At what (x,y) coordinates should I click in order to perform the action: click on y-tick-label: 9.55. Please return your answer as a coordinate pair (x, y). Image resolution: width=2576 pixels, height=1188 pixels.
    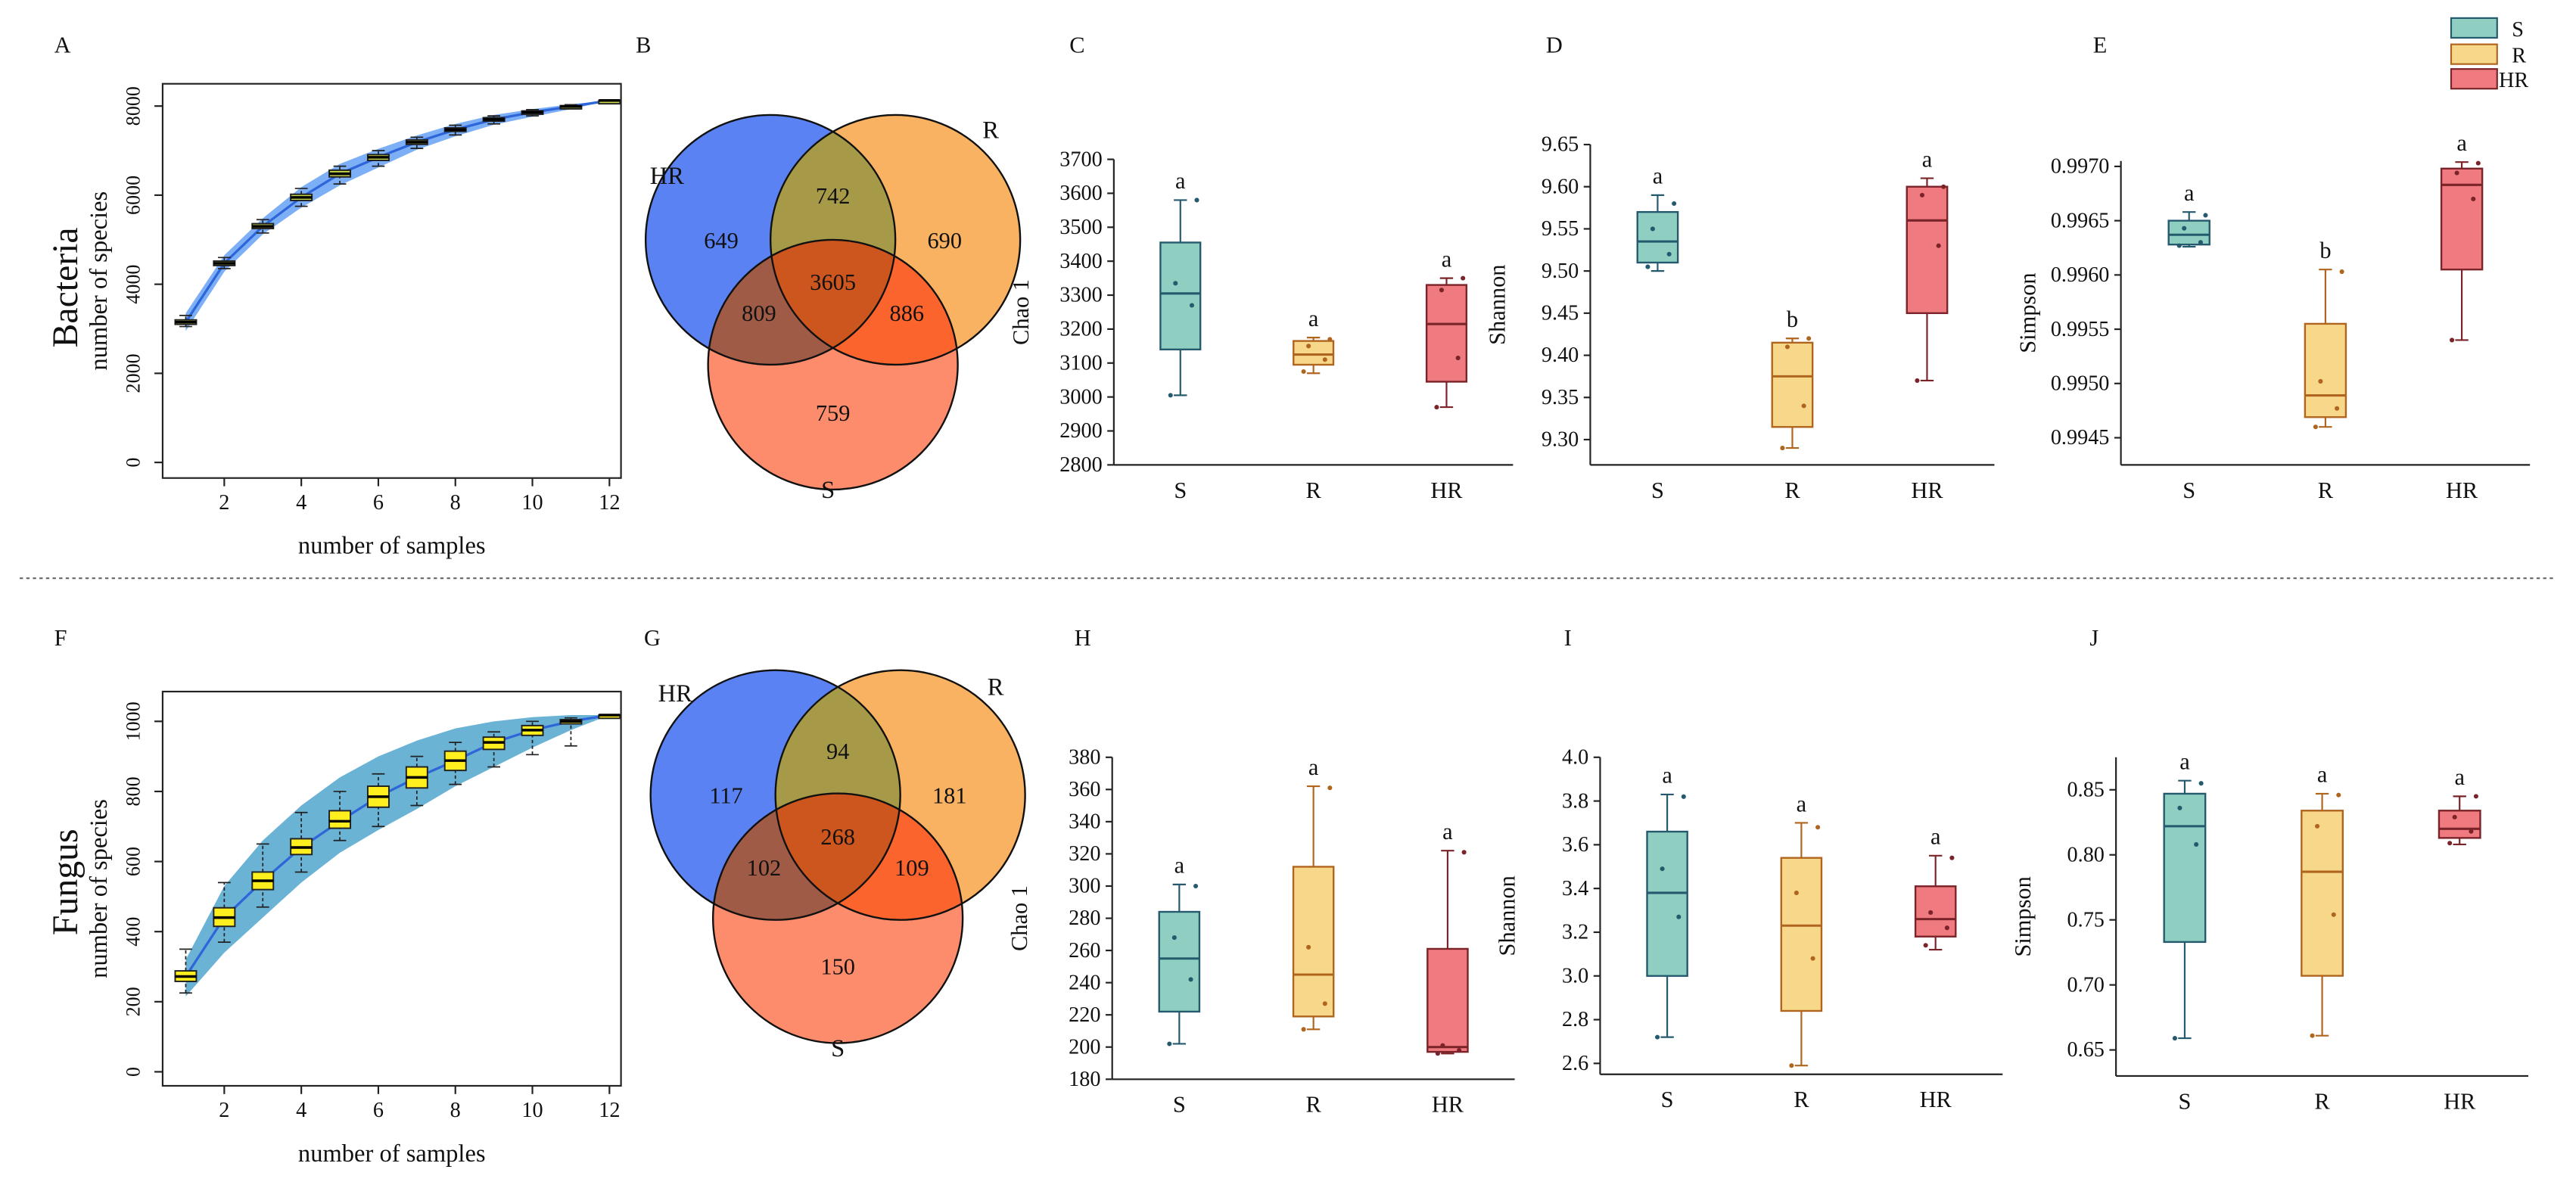
    Looking at the image, I should click on (1561, 229).